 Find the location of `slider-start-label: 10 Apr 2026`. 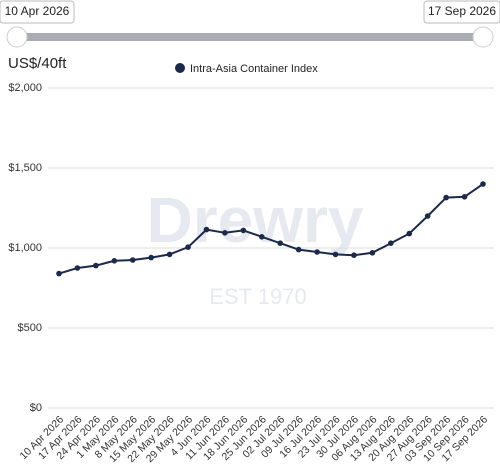

slider-start-label: 10 Apr 2026 is located at coordinates (37, 11).